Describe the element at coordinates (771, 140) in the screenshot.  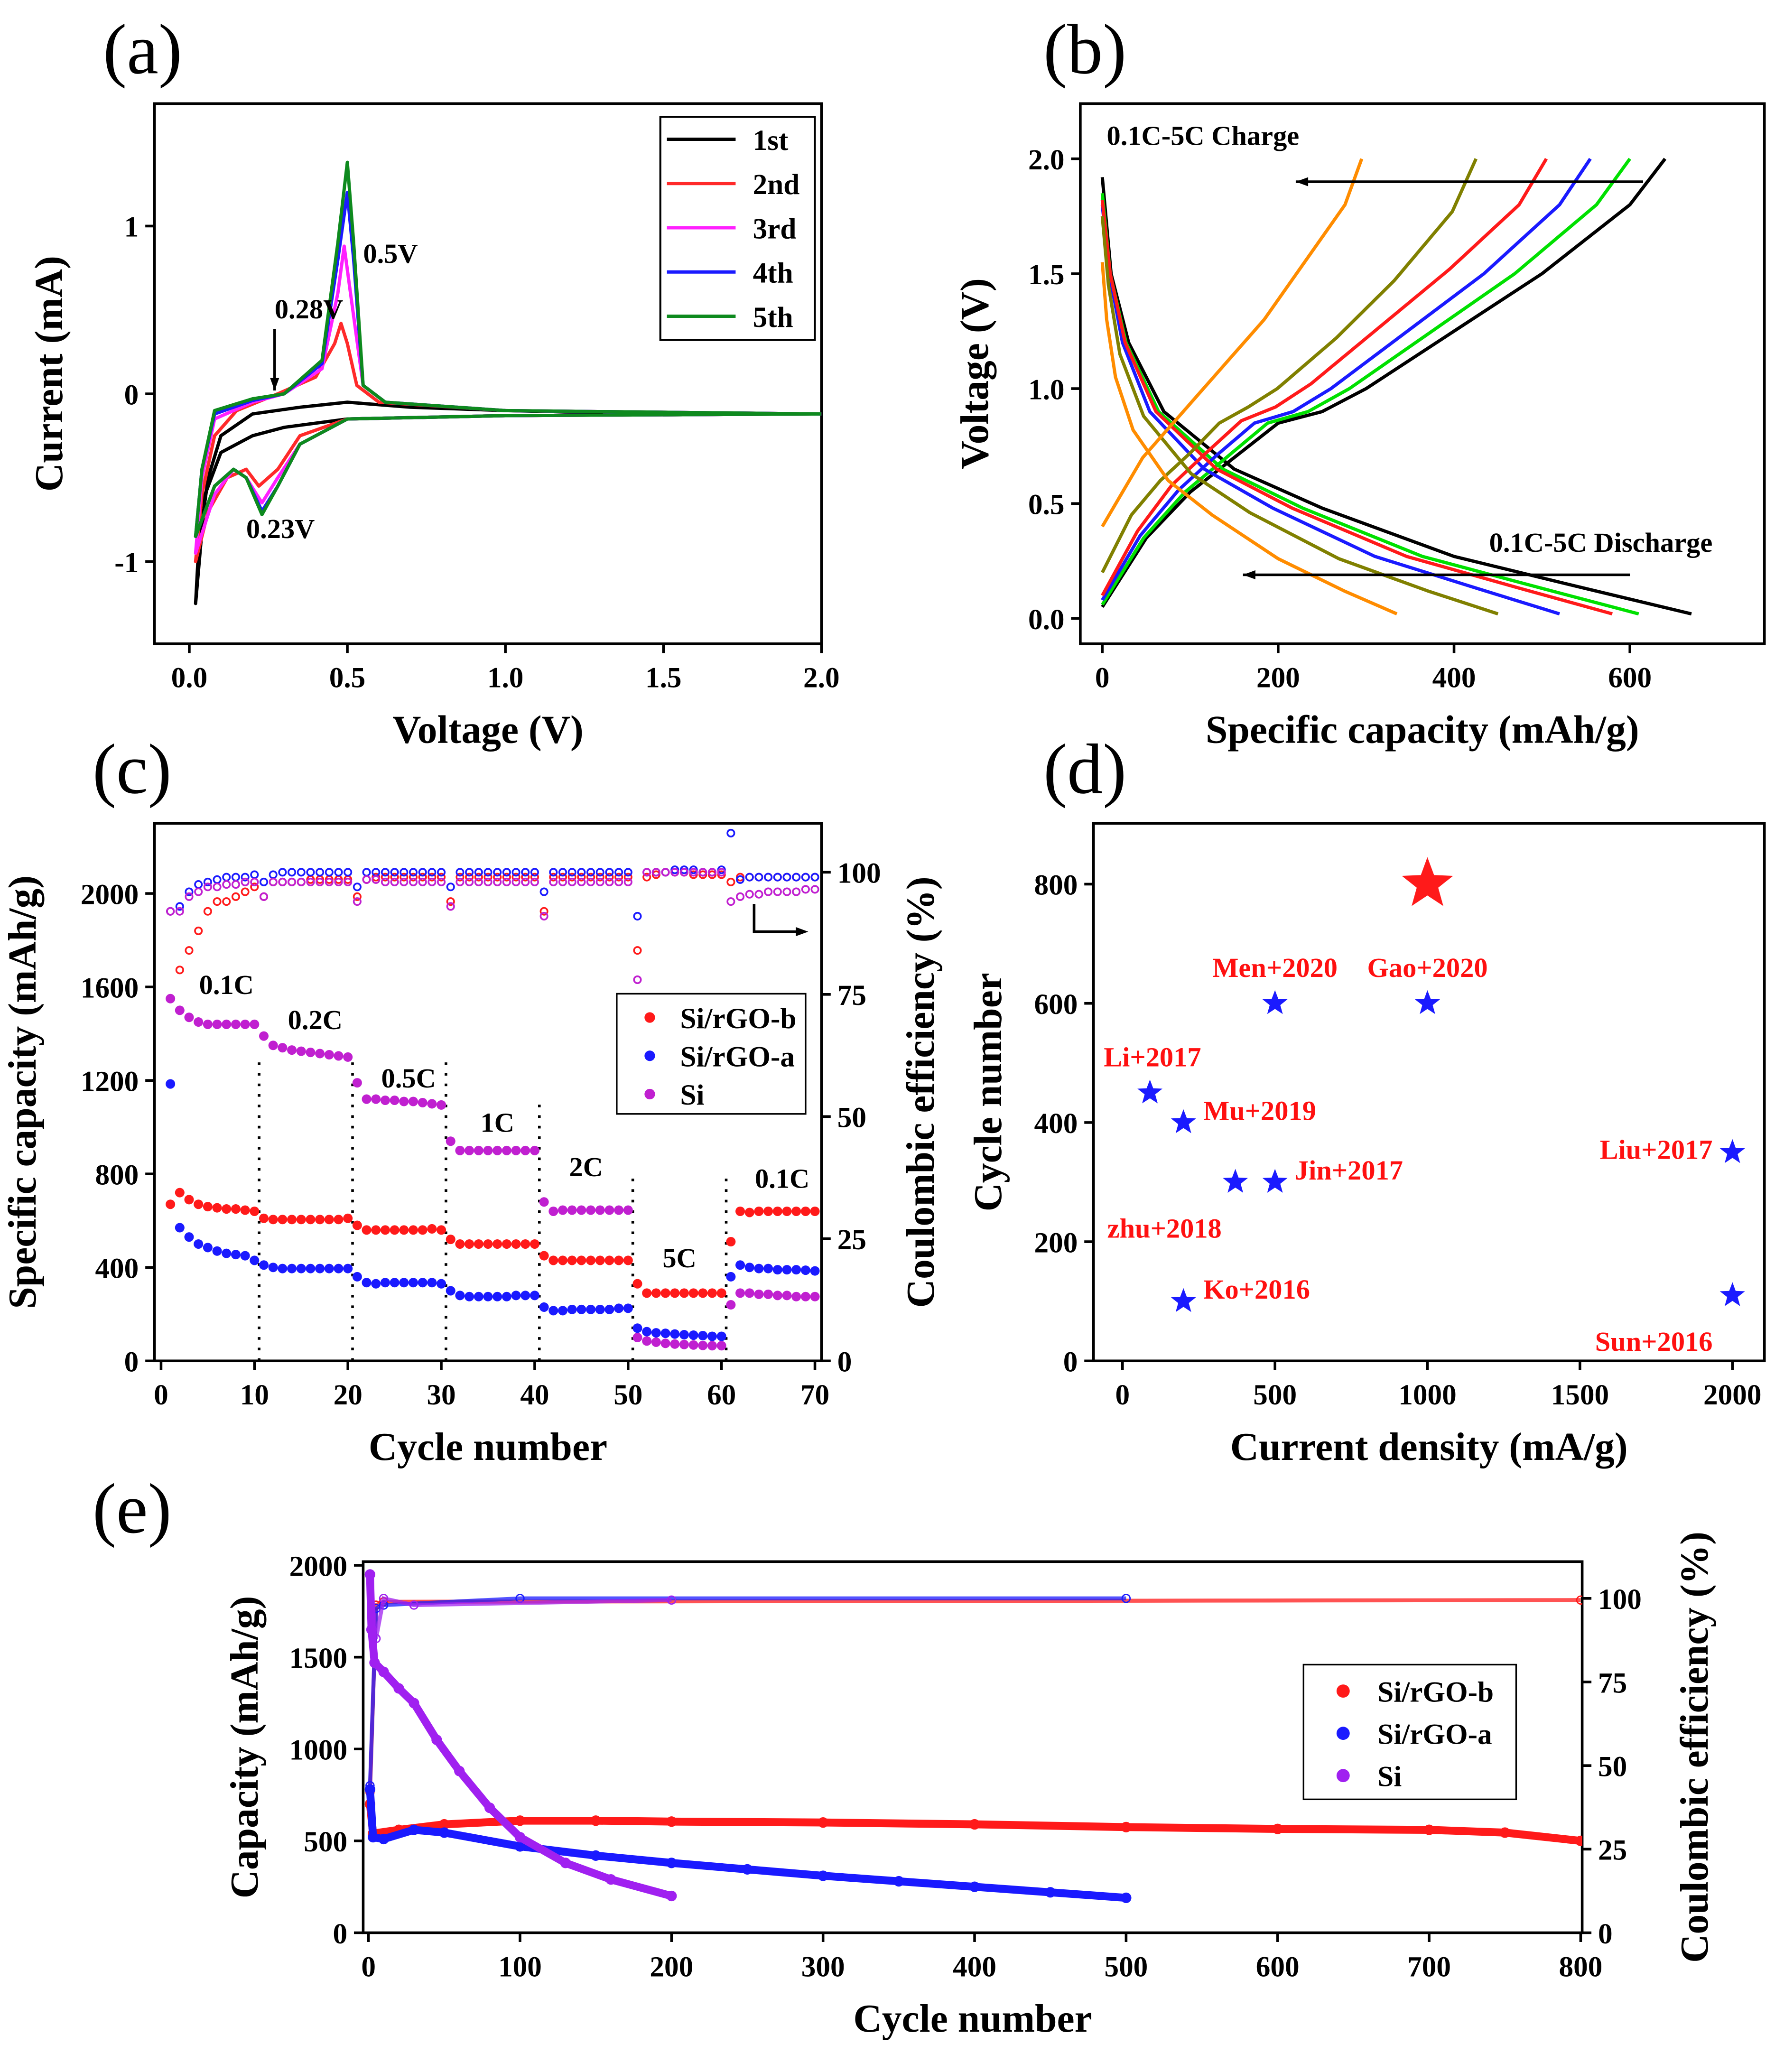
I see `legend-label: 1st` at that location.